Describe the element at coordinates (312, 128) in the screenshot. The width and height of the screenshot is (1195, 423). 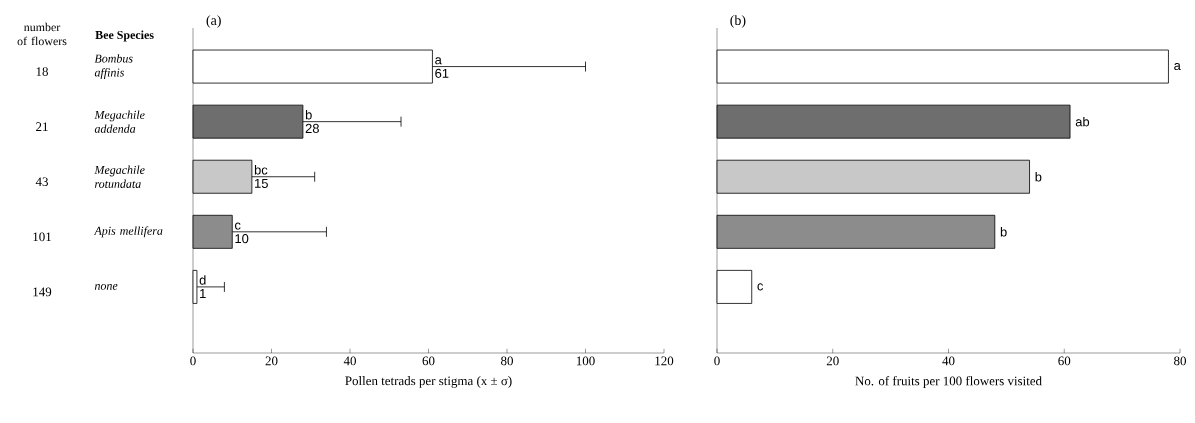
I see `data-label: 28` at that location.